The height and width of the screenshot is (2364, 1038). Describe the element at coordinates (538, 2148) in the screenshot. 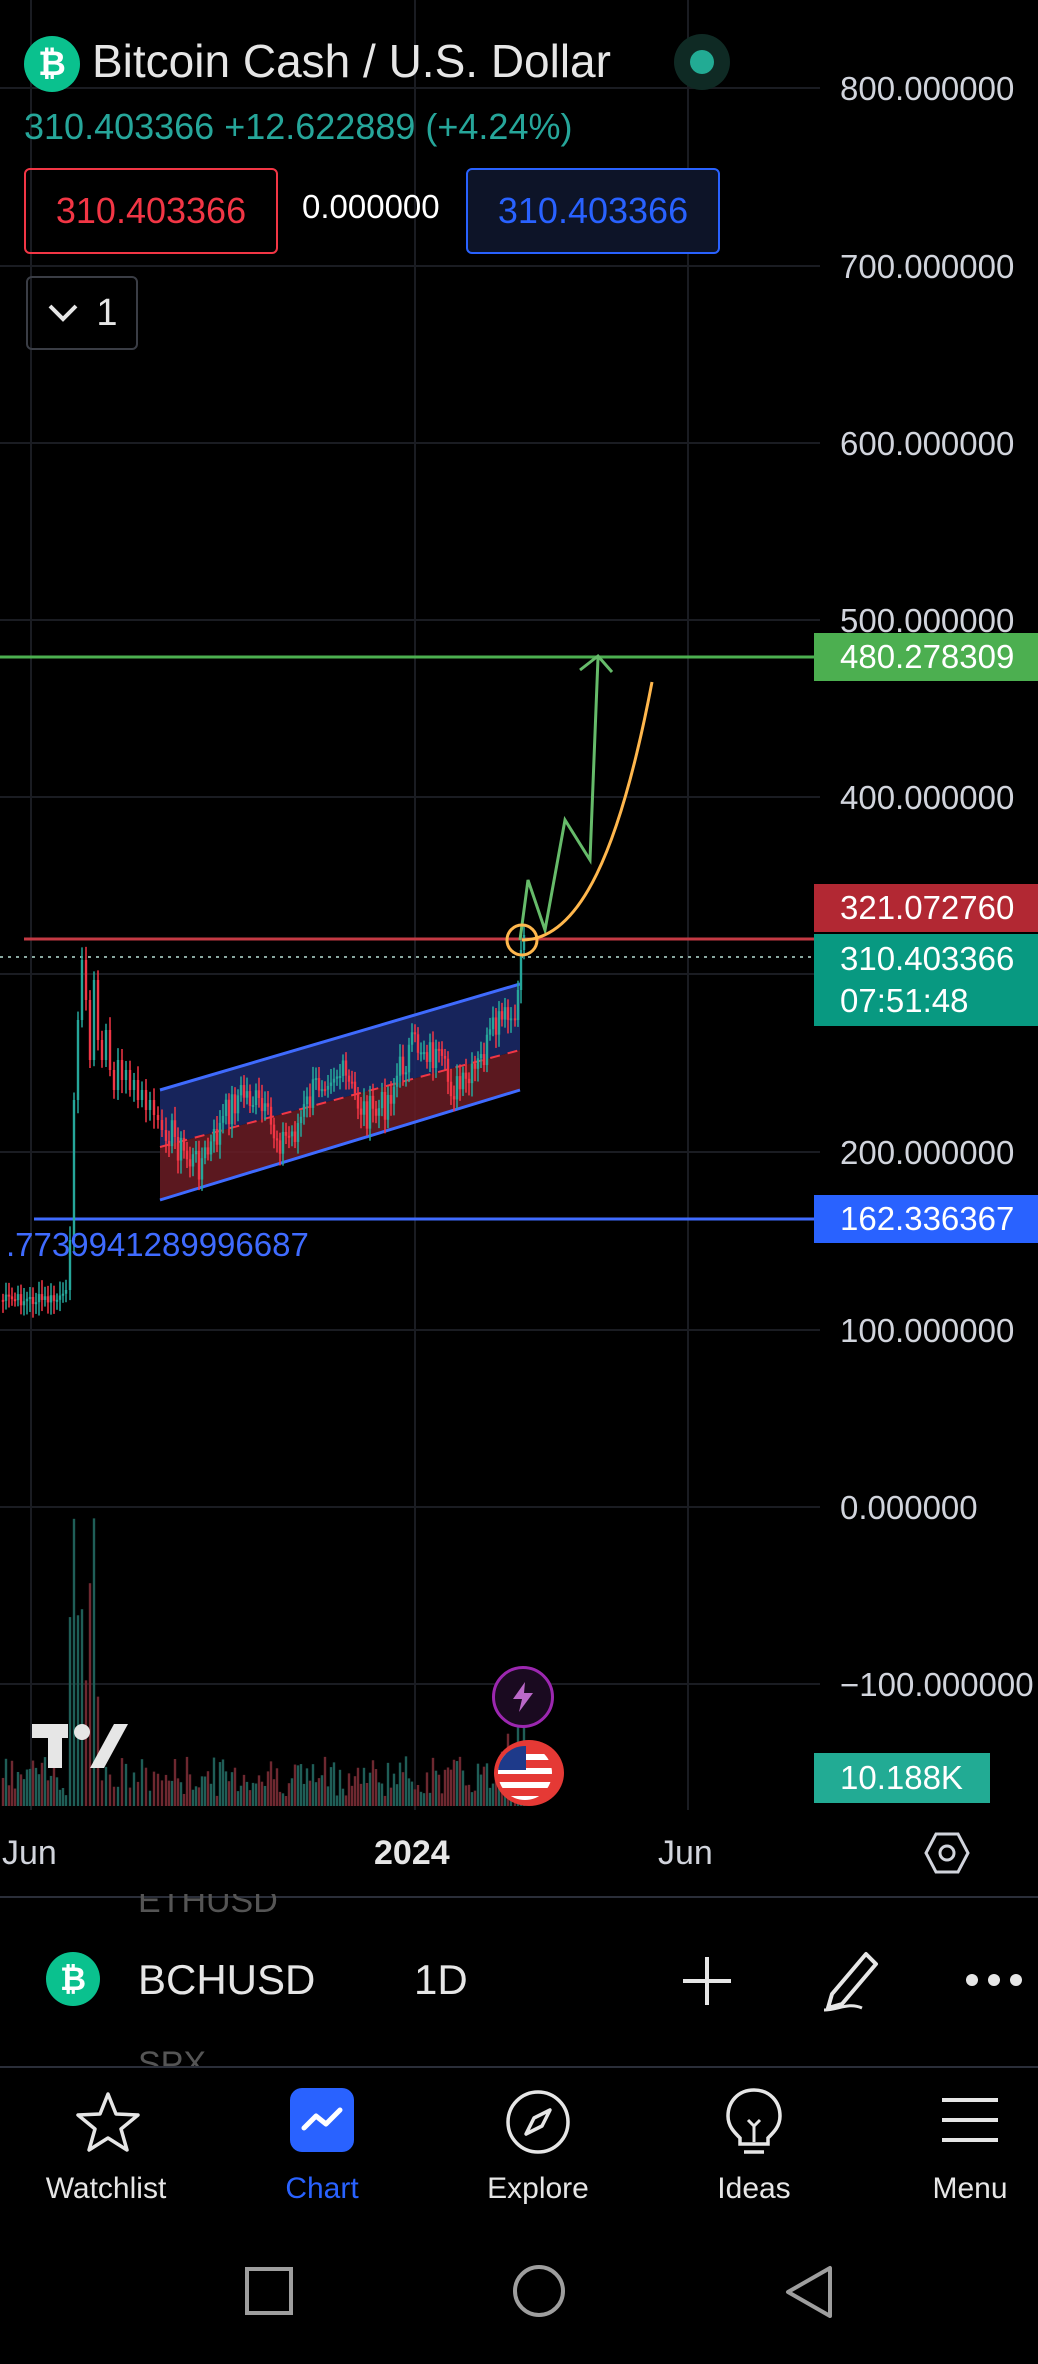

I see `nav-explore: Explore` at that location.